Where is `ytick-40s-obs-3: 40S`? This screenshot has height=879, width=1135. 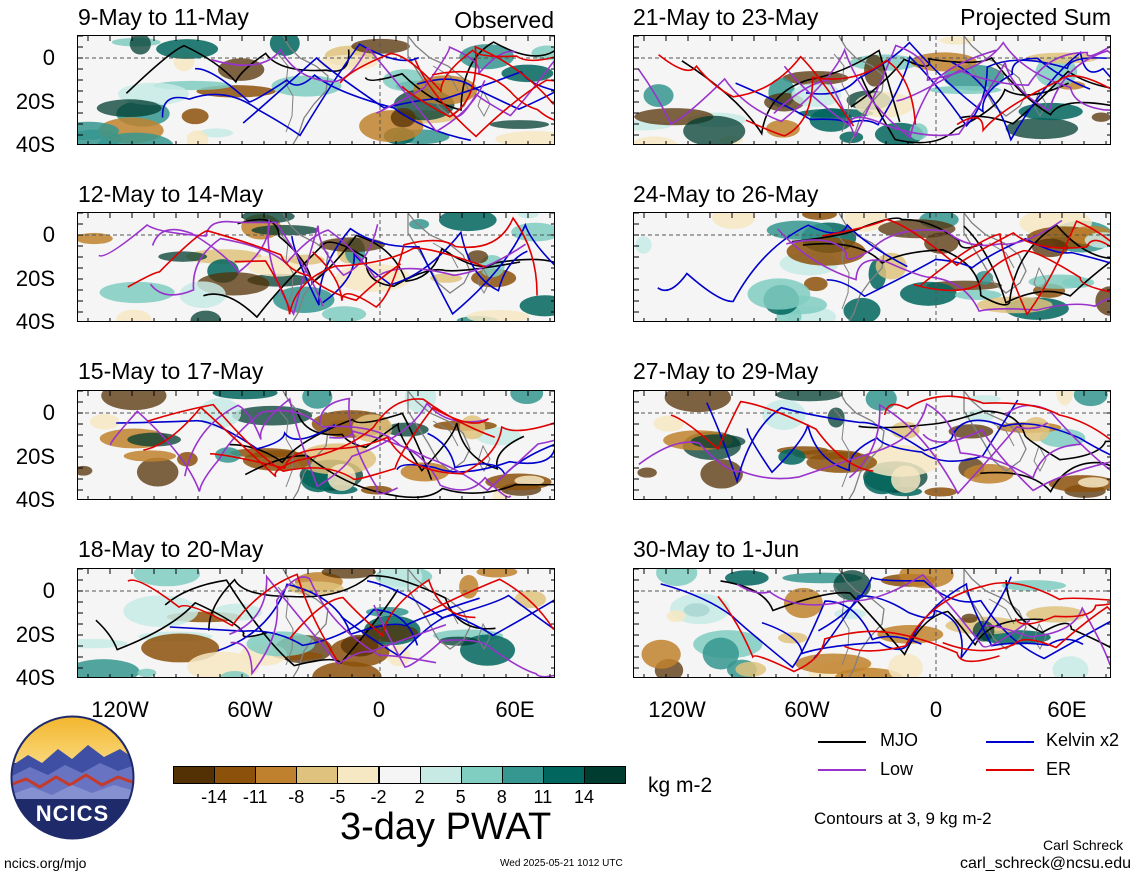
ytick-40s-obs-3: 40S is located at coordinates (35, 499).